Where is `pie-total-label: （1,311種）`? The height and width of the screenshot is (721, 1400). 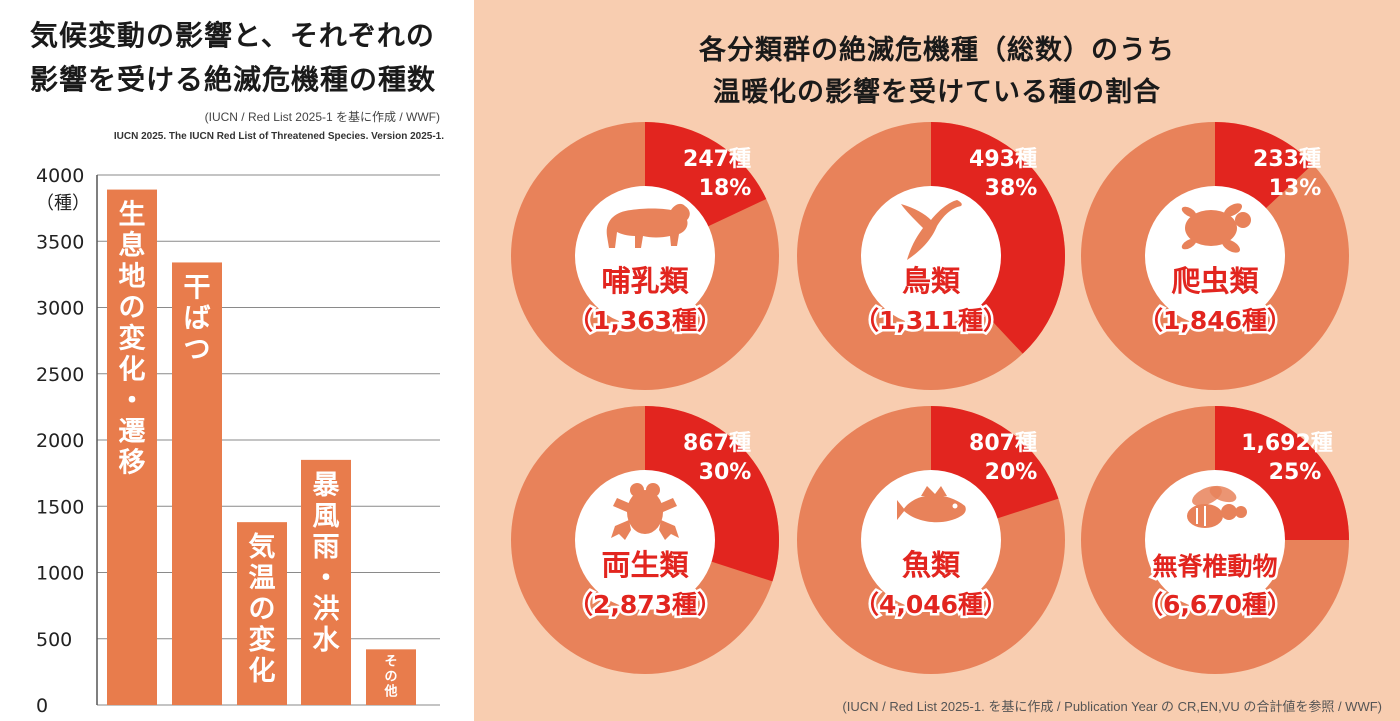 pie-total-label: （1,311種） is located at coordinates (931, 320).